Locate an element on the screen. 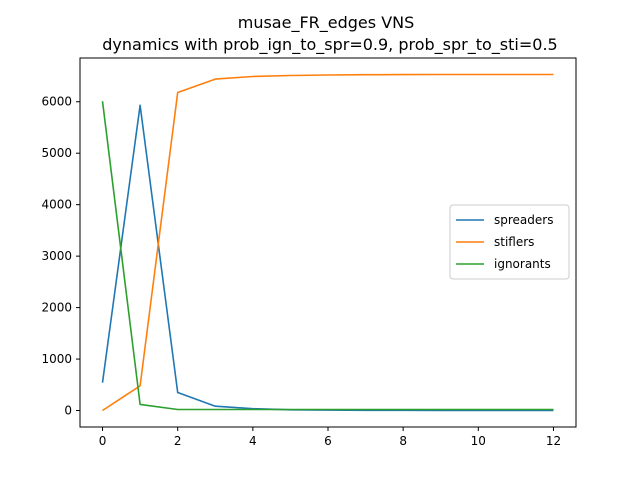 This screenshot has height=480, width=640. x-axis: 0 2 4 6 8 10 12 is located at coordinates (330, 437).